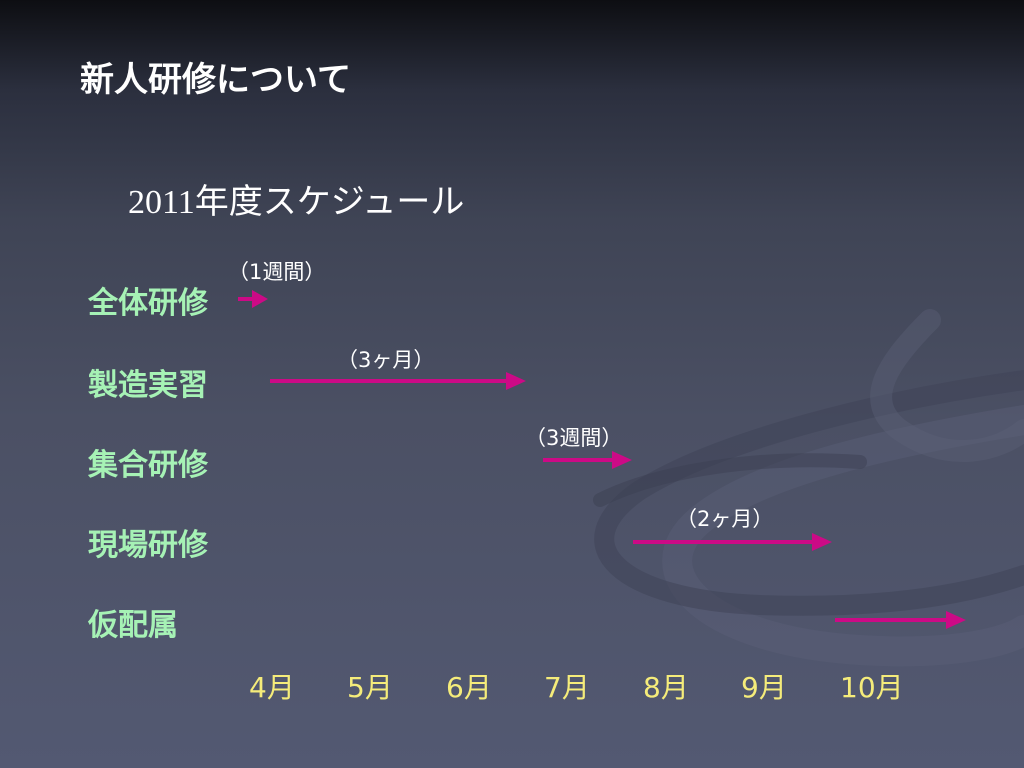  Describe the element at coordinates (386, 360) in the screenshot. I see `duration-label-manufacturing-practice: （3ヶ月）` at that location.